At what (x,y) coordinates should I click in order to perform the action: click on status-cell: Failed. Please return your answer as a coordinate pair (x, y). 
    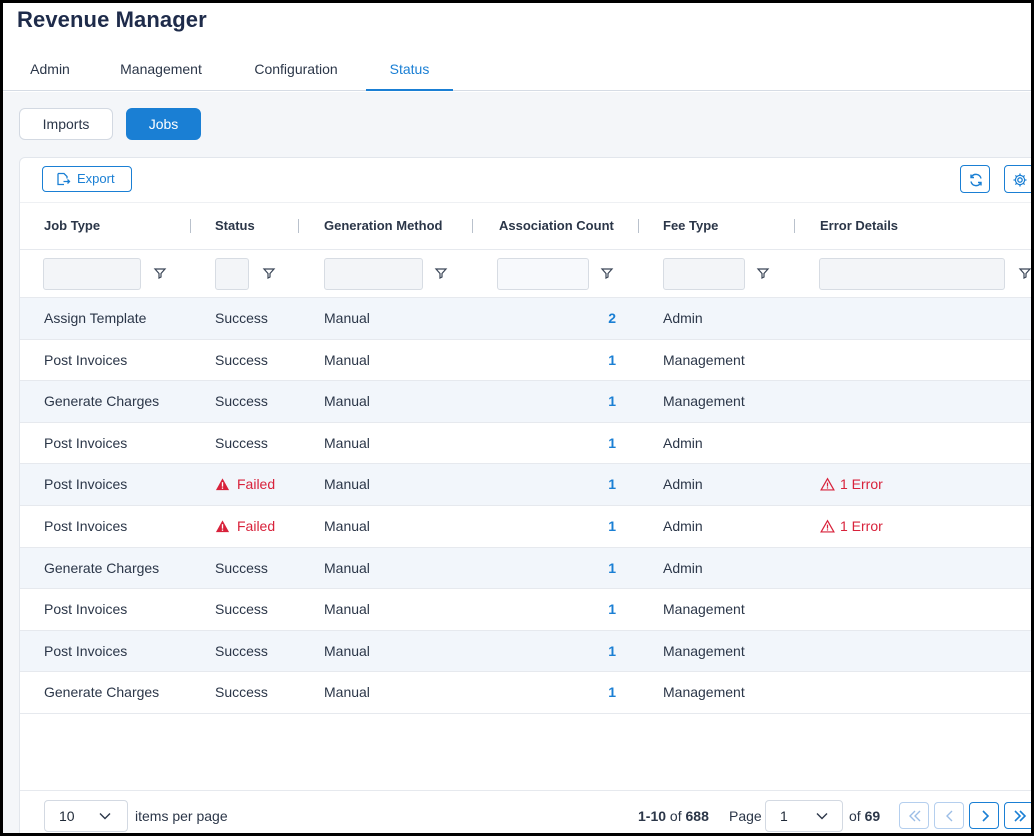
    Looking at the image, I should click on (245, 484).